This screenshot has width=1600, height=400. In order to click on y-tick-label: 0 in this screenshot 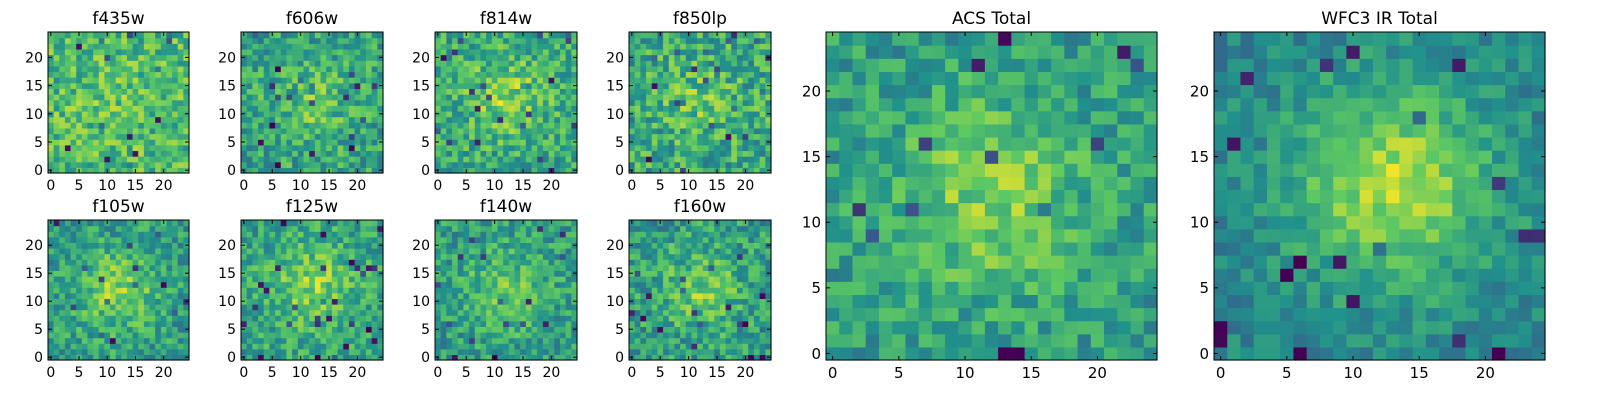, I will do `click(425, 171)`.